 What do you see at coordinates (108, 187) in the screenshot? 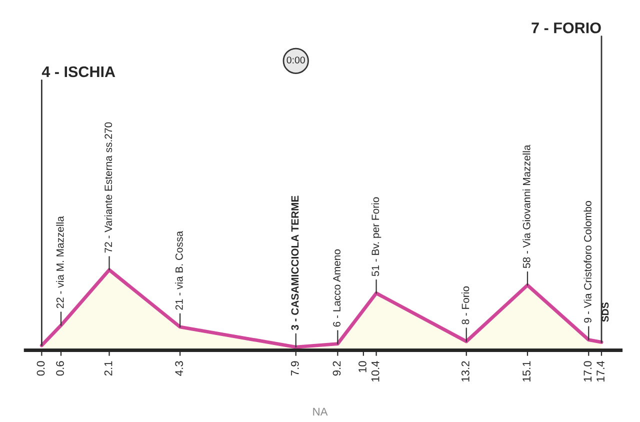
I see `text: 72 - Variante Esterna ss.270` at bounding box center [108, 187].